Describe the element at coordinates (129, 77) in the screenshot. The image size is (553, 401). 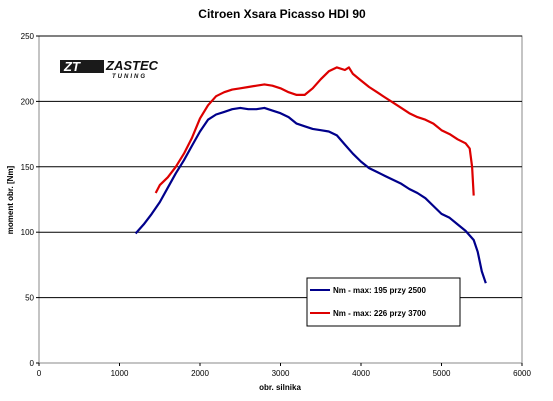
I see `logo-sub: TUNING` at that location.